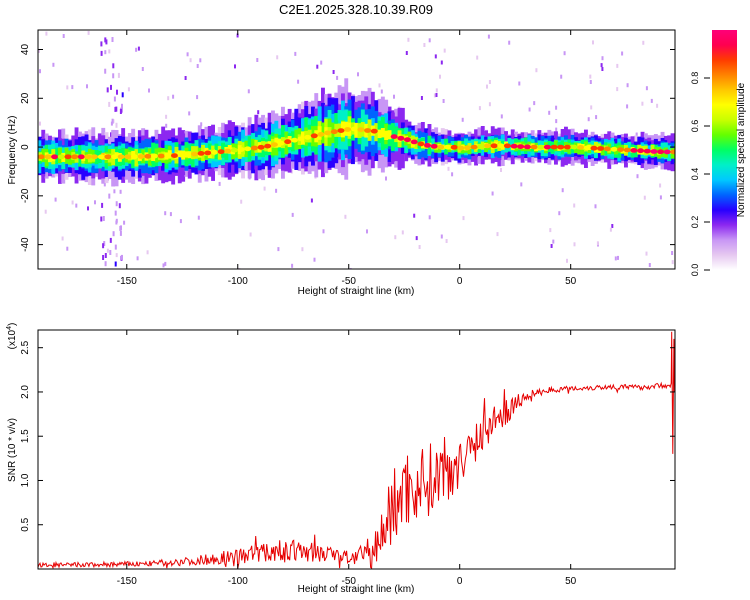  Describe the element at coordinates (349, 281) in the screenshot. I see `spectrogram-xtick-label: -50` at that location.